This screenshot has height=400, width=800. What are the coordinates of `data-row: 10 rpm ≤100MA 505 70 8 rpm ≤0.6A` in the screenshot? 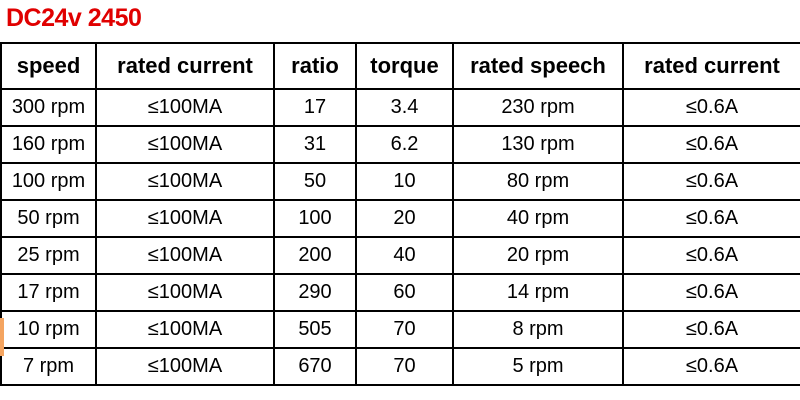 It's located at (400, 329).